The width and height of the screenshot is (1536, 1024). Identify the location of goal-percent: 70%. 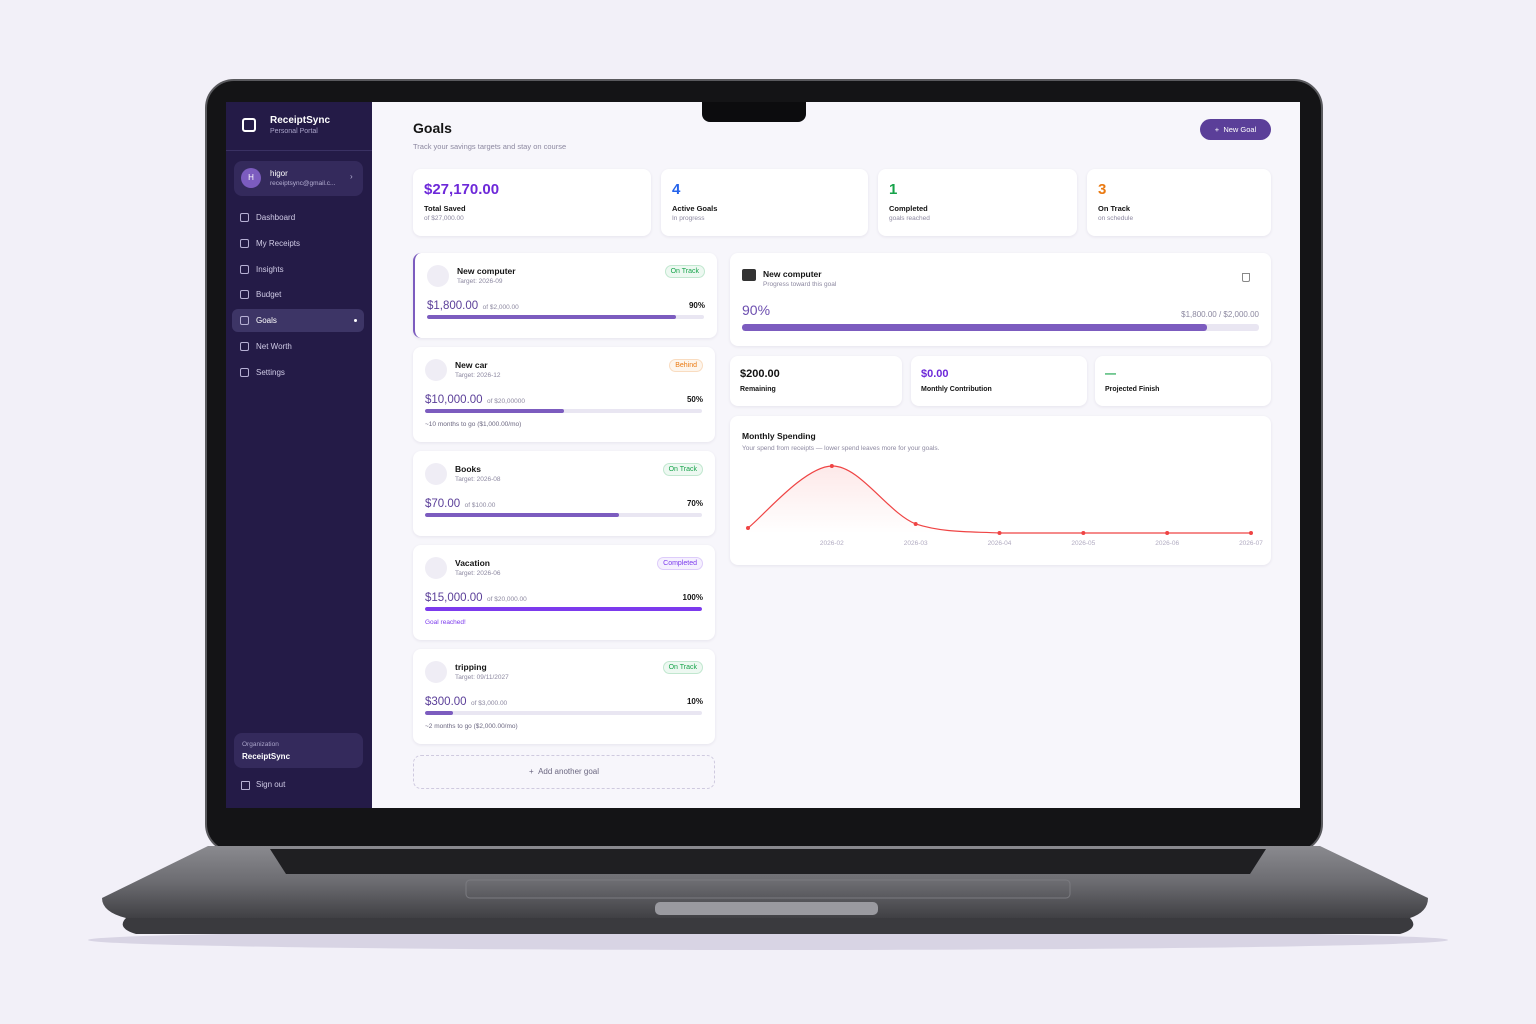
(694, 503).